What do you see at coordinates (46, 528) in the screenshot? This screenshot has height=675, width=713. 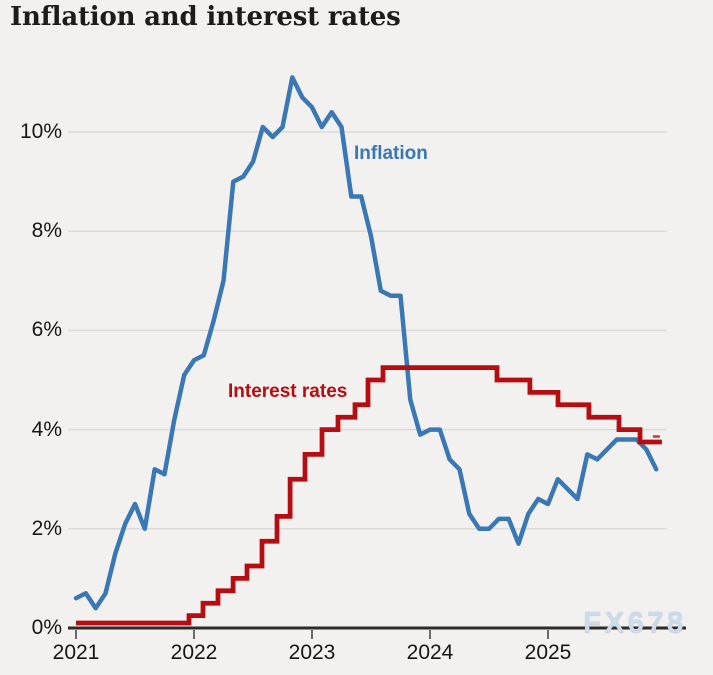 I see `y-axis-label-2%: 2%` at bounding box center [46, 528].